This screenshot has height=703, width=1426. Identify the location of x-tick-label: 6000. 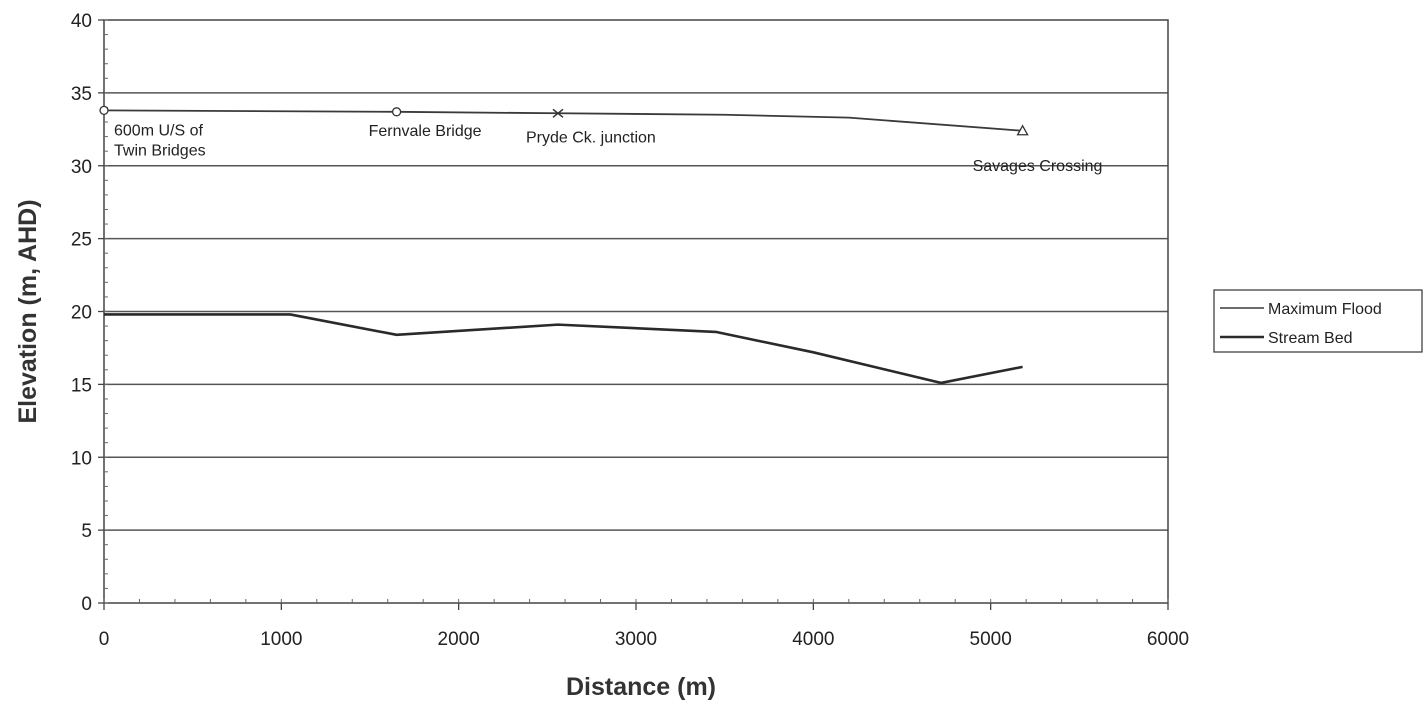
(1168, 639).